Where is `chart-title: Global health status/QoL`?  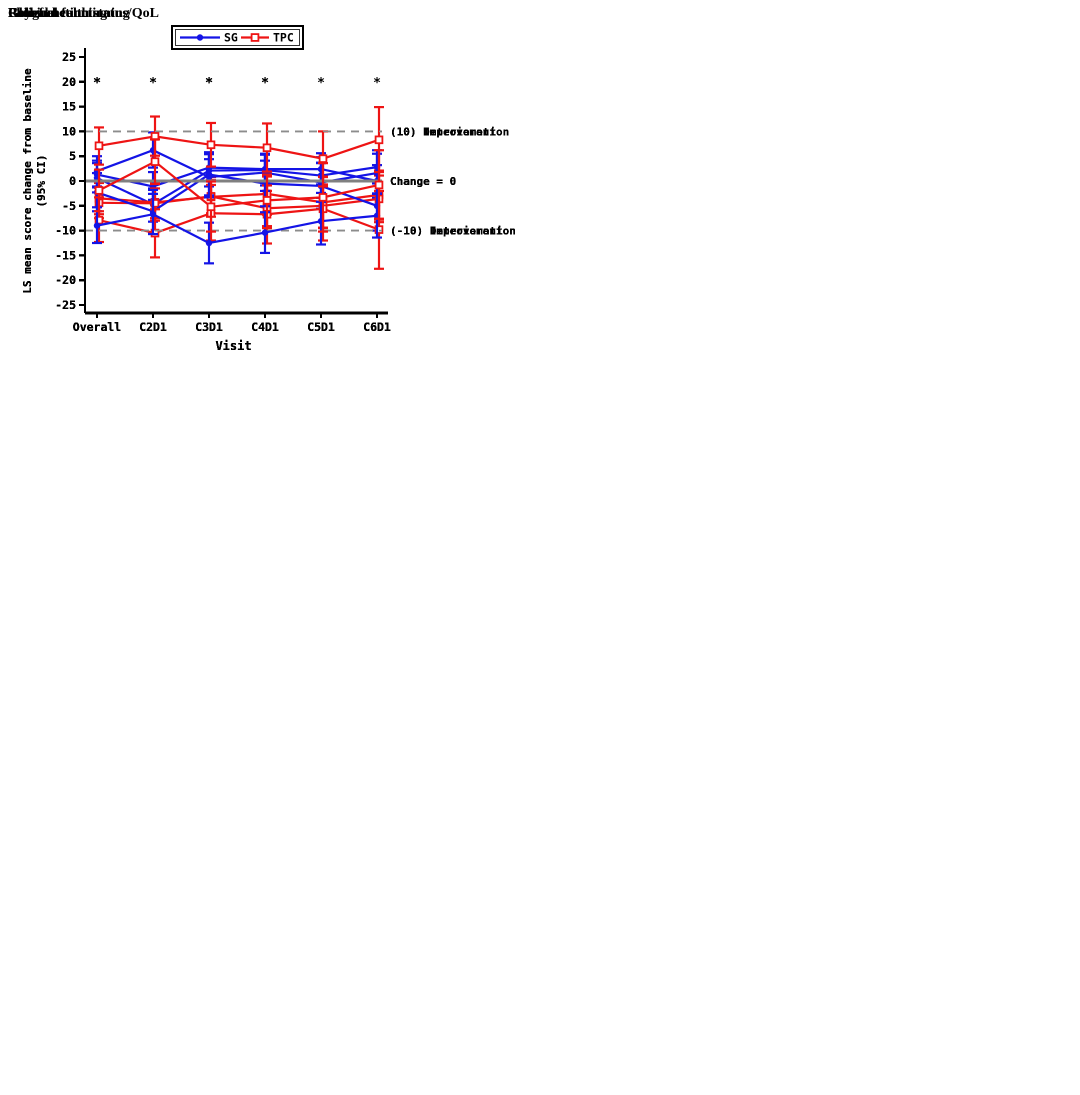 chart-title: Global health status/QoL is located at coordinates (83, 13).